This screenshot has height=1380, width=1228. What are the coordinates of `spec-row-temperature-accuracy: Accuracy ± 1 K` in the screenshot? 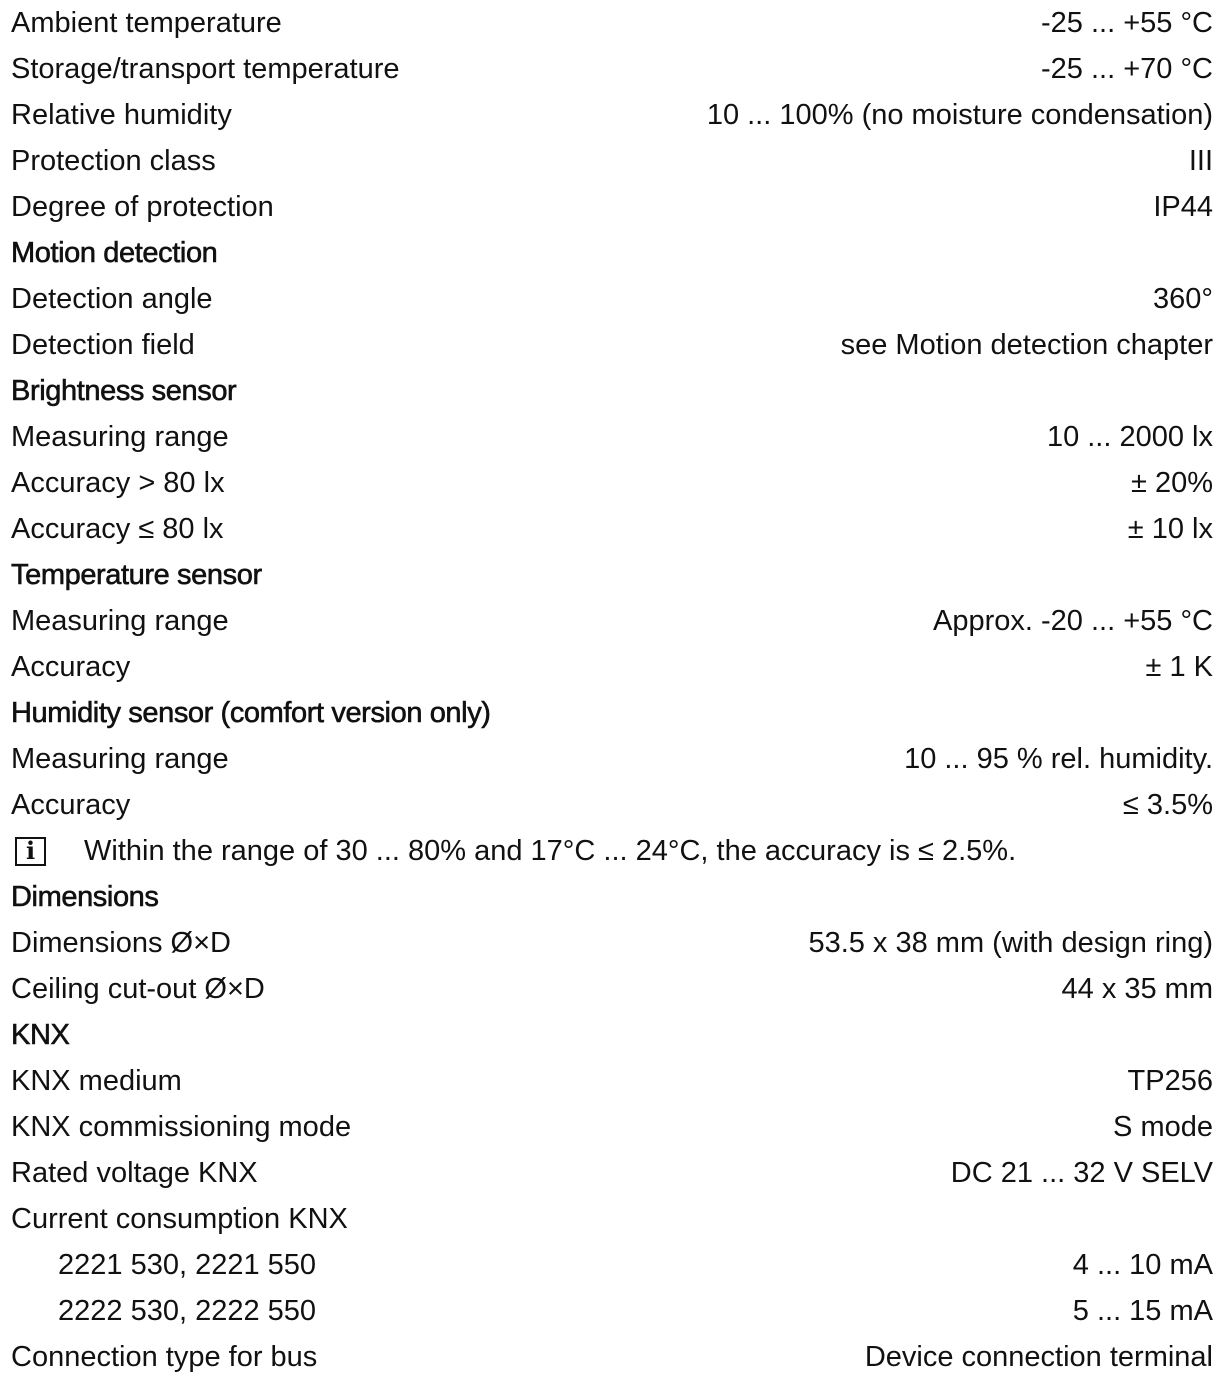 It's located at (612, 667).